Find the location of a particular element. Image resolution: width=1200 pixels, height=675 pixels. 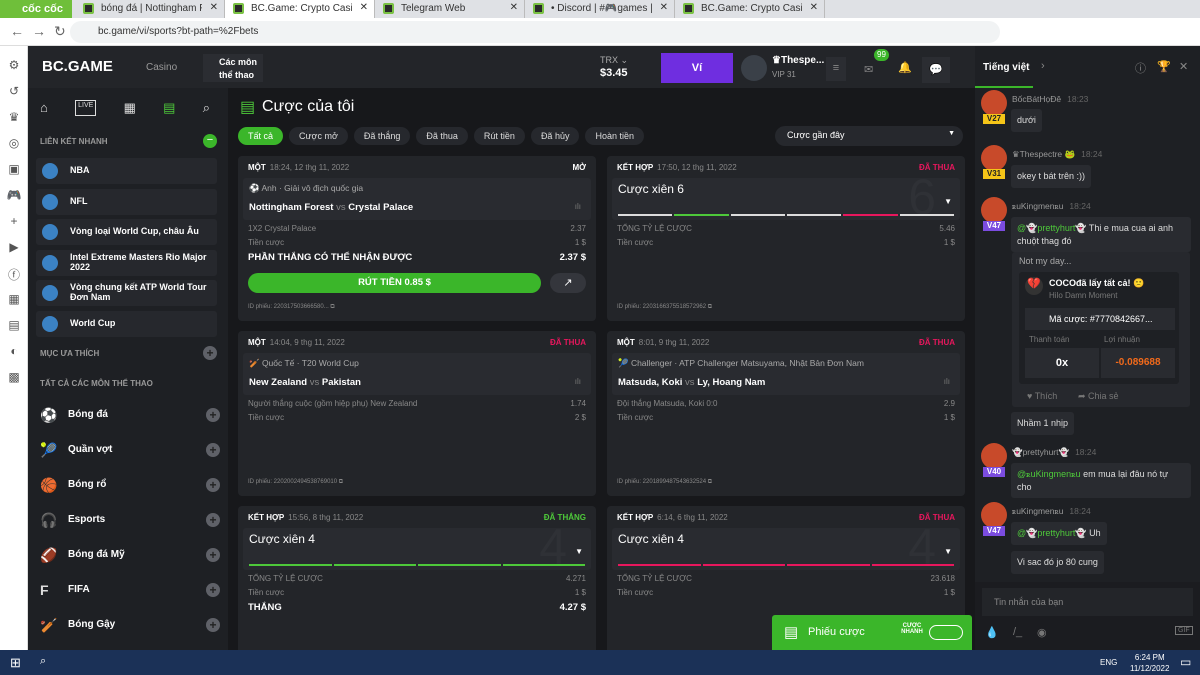

add-favorite-button: + is located at coordinates (210, 353).